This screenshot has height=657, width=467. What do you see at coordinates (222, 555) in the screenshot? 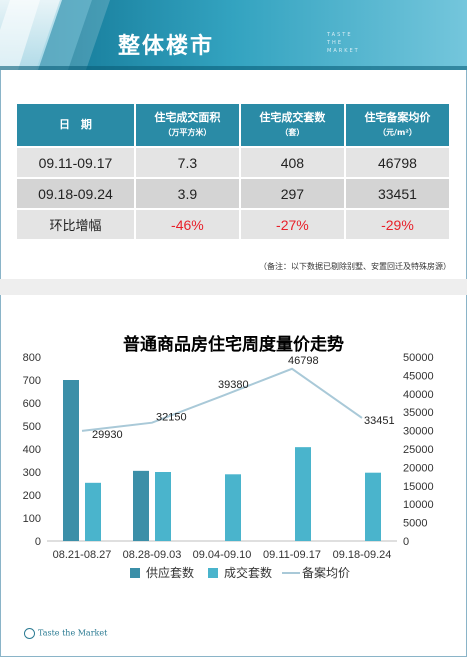
I see `x-tick-label: 09.04-09.10` at bounding box center [222, 555].